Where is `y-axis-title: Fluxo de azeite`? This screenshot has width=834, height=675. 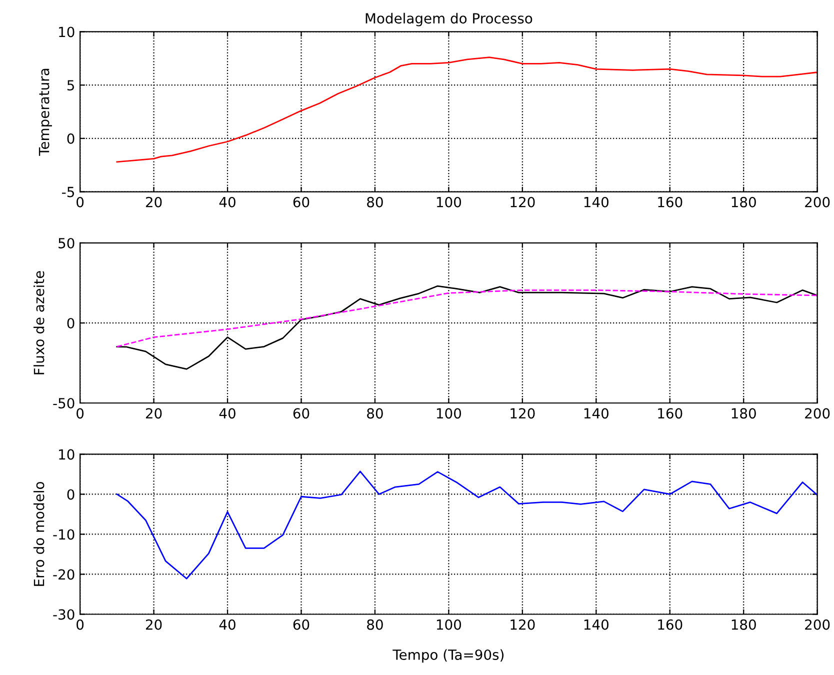
y-axis-title: Fluxo de azeite is located at coordinates (39, 322).